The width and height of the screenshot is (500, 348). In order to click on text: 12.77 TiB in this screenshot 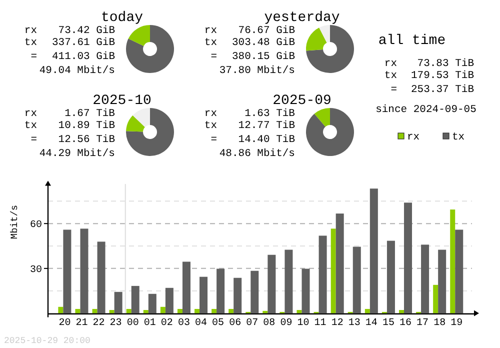, I will do `click(266, 126)`.